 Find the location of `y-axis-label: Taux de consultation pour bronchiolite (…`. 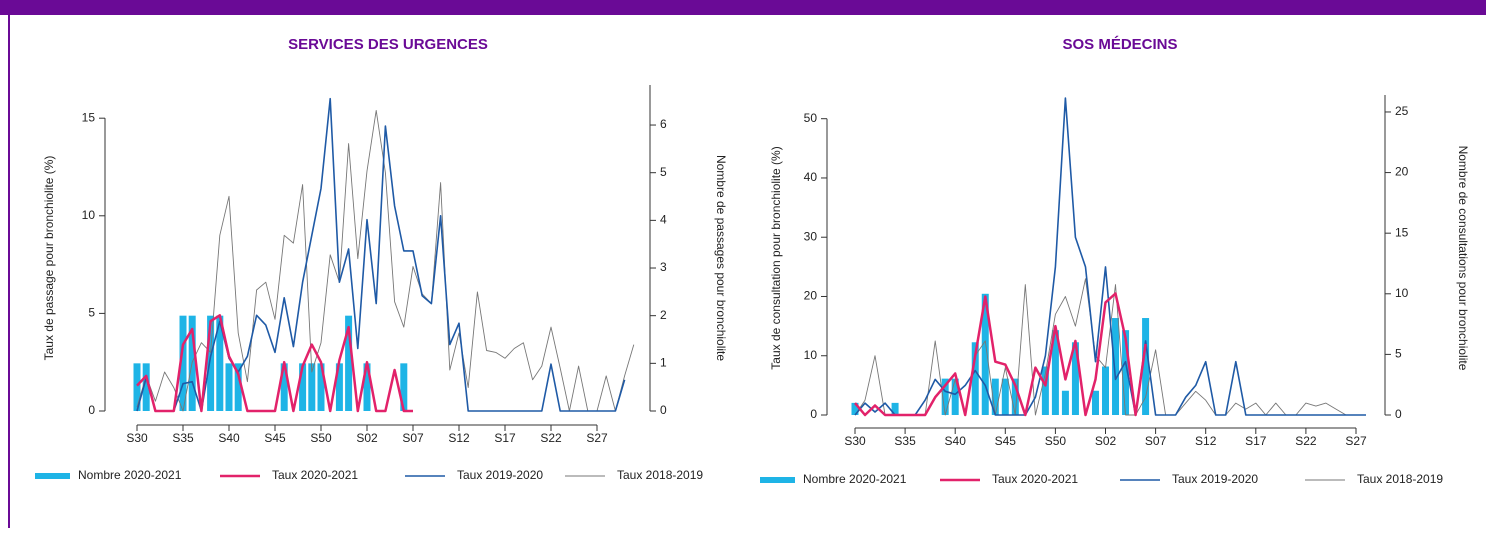

y-axis-label: Taux de consultation pour bronchiolite (… is located at coordinates (776, 257).